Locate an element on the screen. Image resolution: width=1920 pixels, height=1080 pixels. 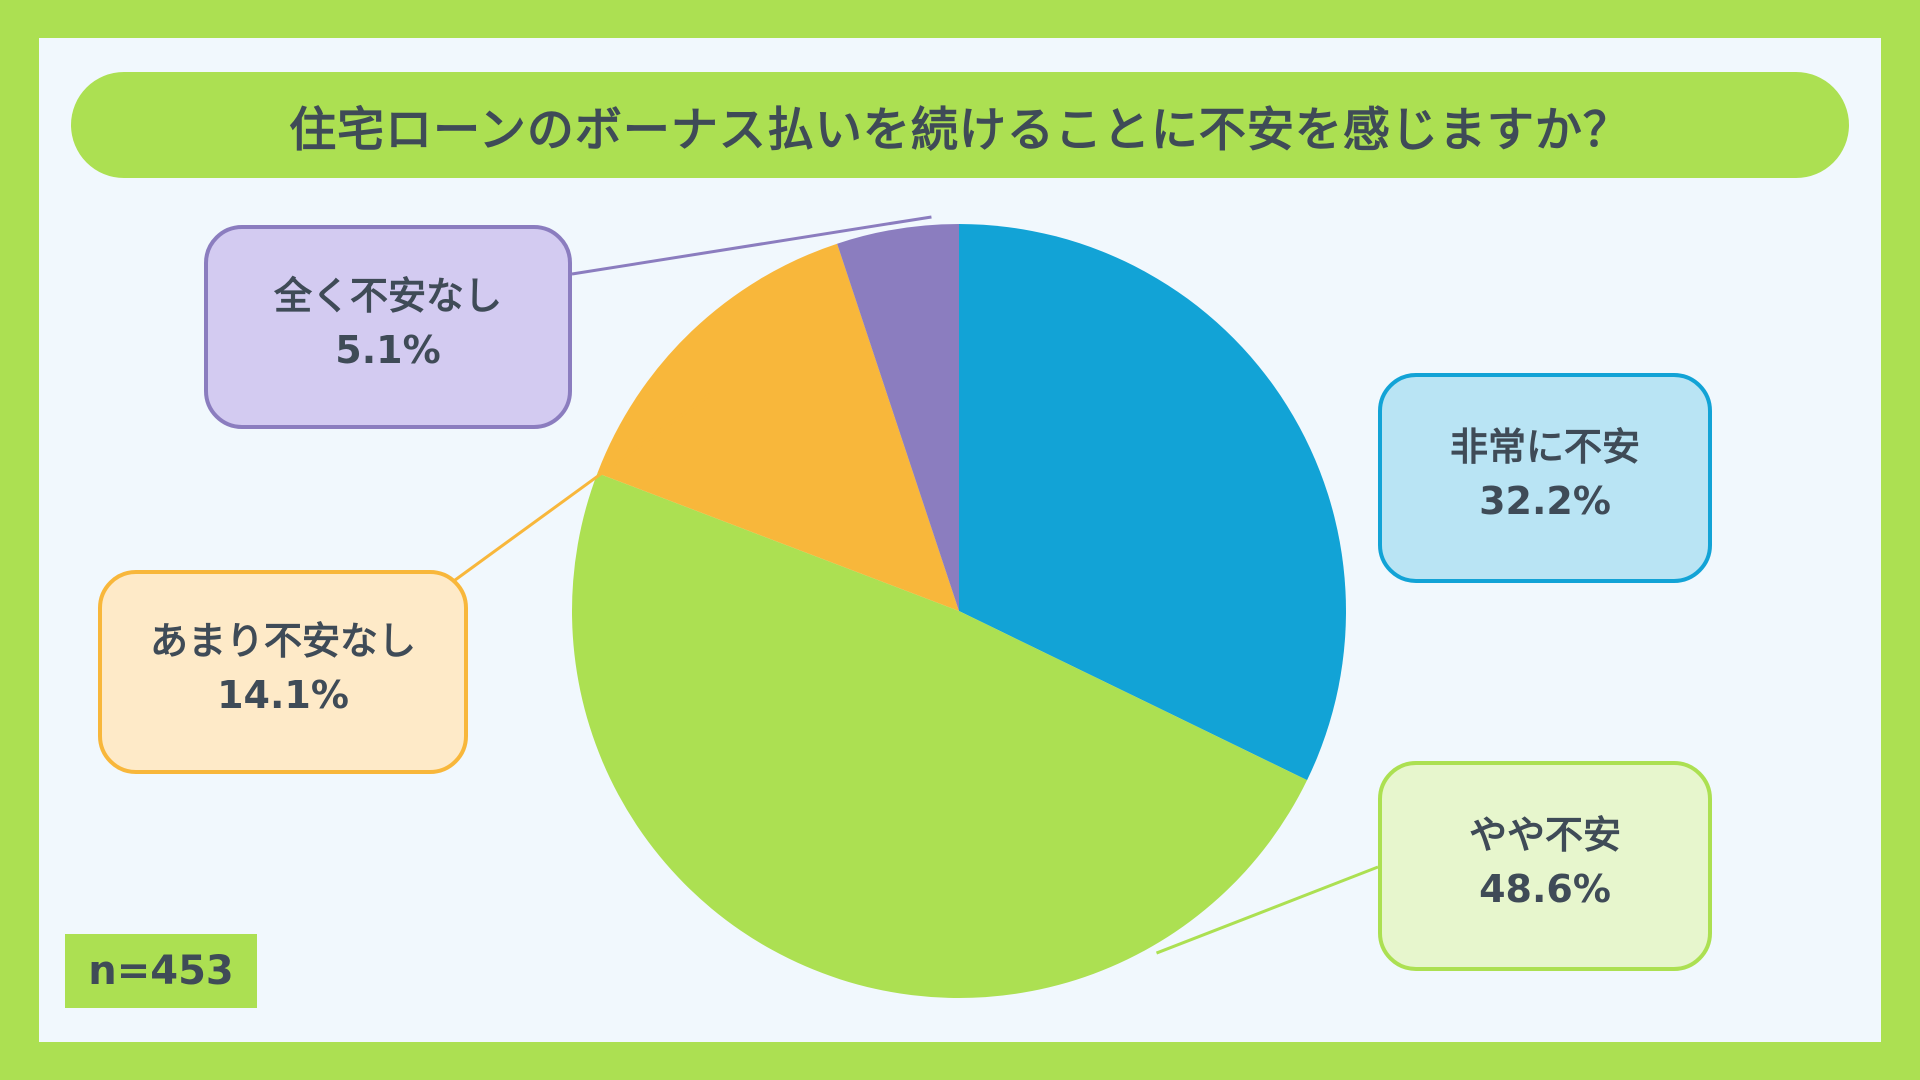
label-pct-hijou-ni-fuan: 32.2% is located at coordinates (1545, 501).